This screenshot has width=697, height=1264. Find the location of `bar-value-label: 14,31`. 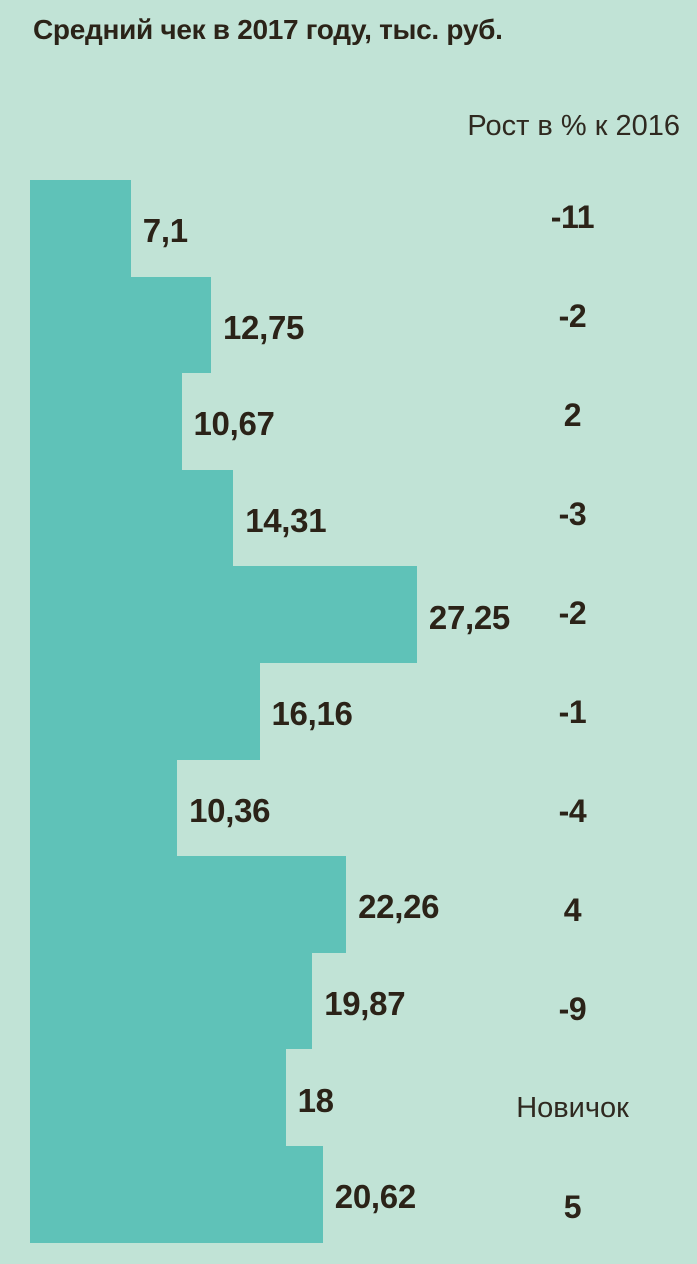

bar-value-label: 14,31 is located at coordinates (286, 521).